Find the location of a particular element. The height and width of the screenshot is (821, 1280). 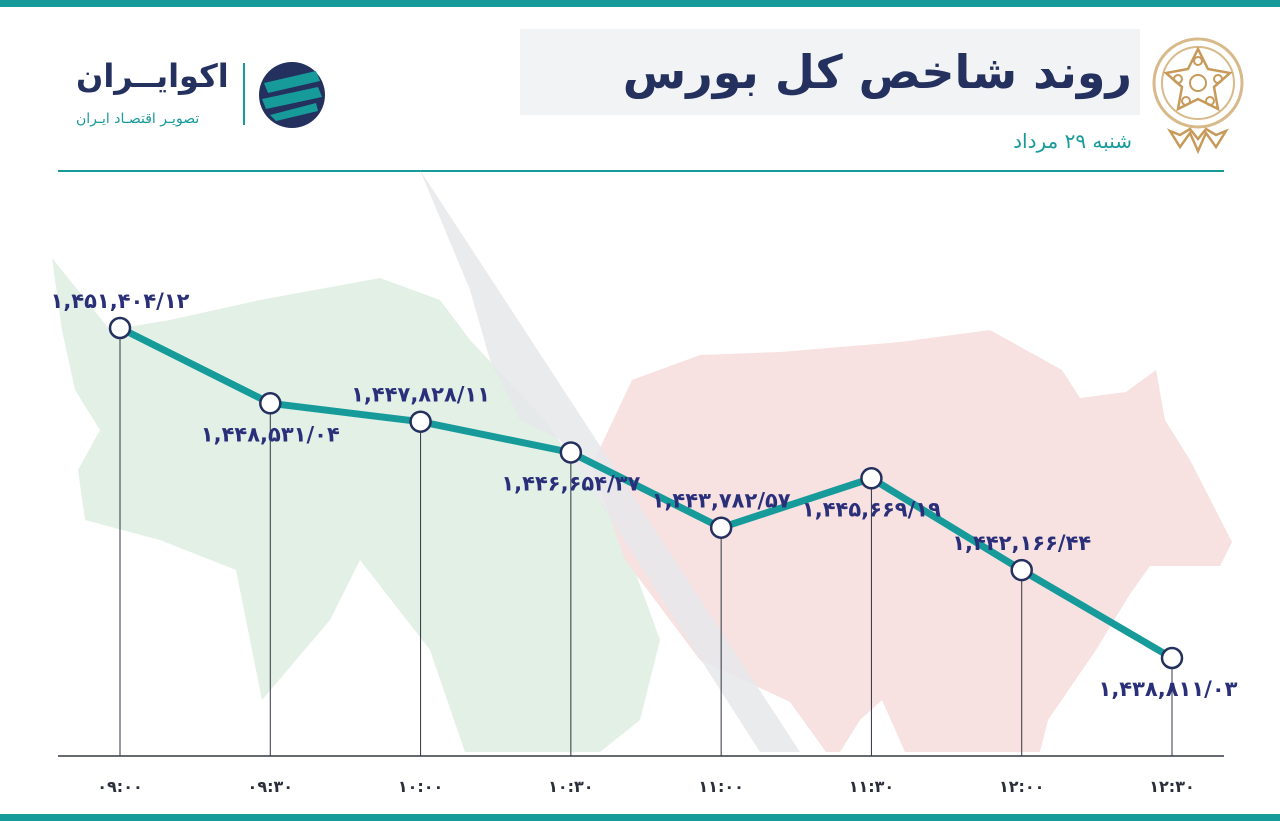

x-tick-label: ۱۱:۳۰ is located at coordinates (871, 786).